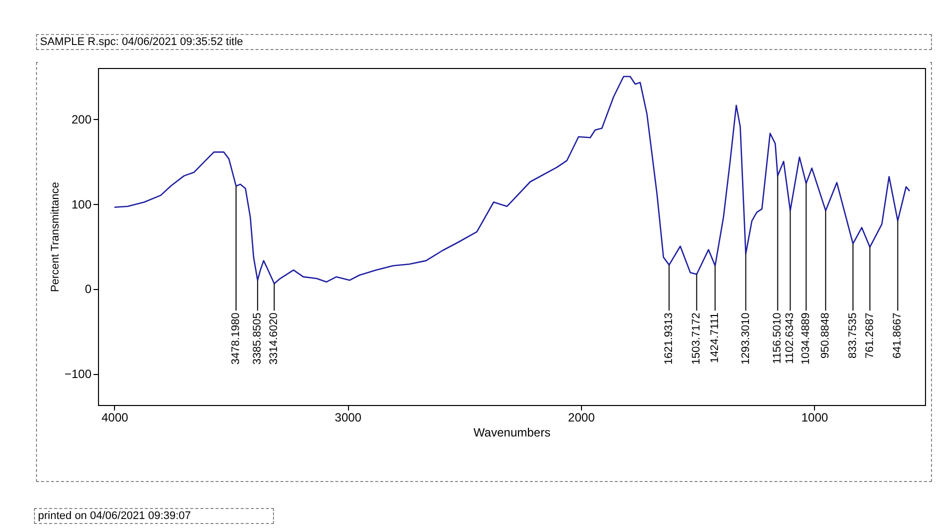 The image size is (944, 531). What do you see at coordinates (790, 338) in the screenshot?
I see `annotation: 1102.6343` at bounding box center [790, 338].